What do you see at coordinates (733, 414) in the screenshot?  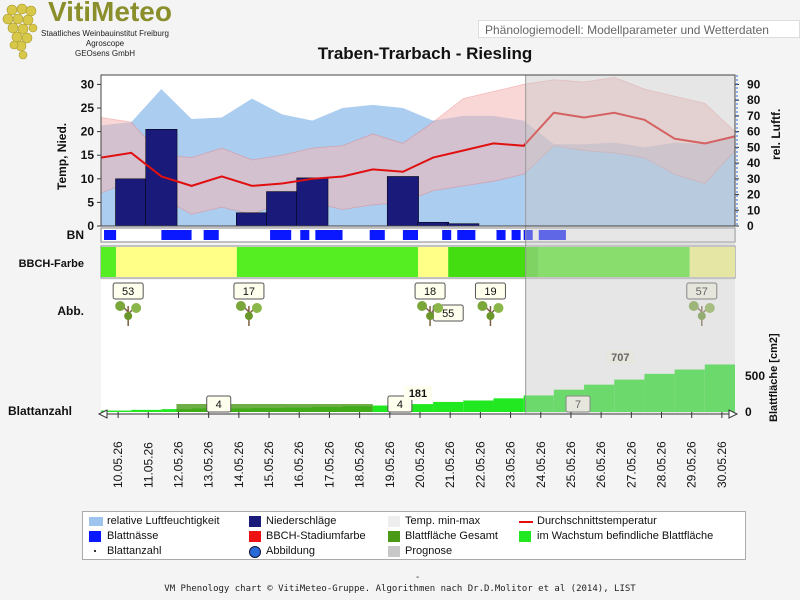 I see `scroll-right-arrow-icon` at bounding box center [733, 414].